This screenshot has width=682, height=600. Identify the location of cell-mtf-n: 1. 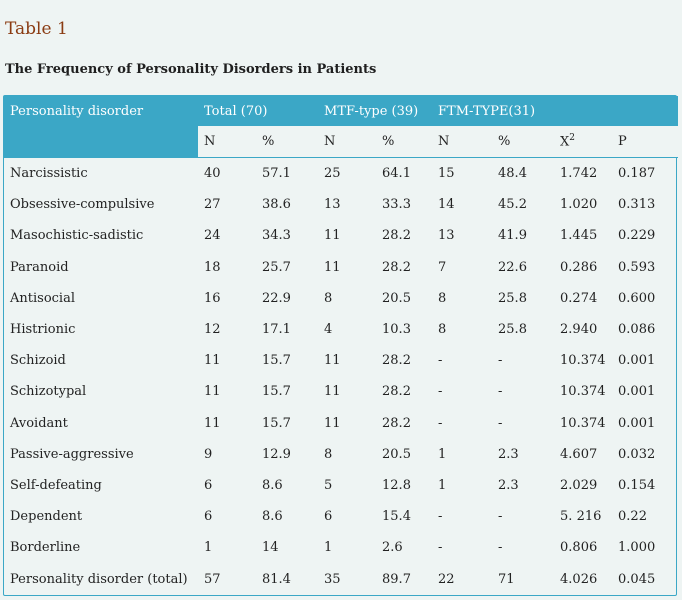
(328, 548).